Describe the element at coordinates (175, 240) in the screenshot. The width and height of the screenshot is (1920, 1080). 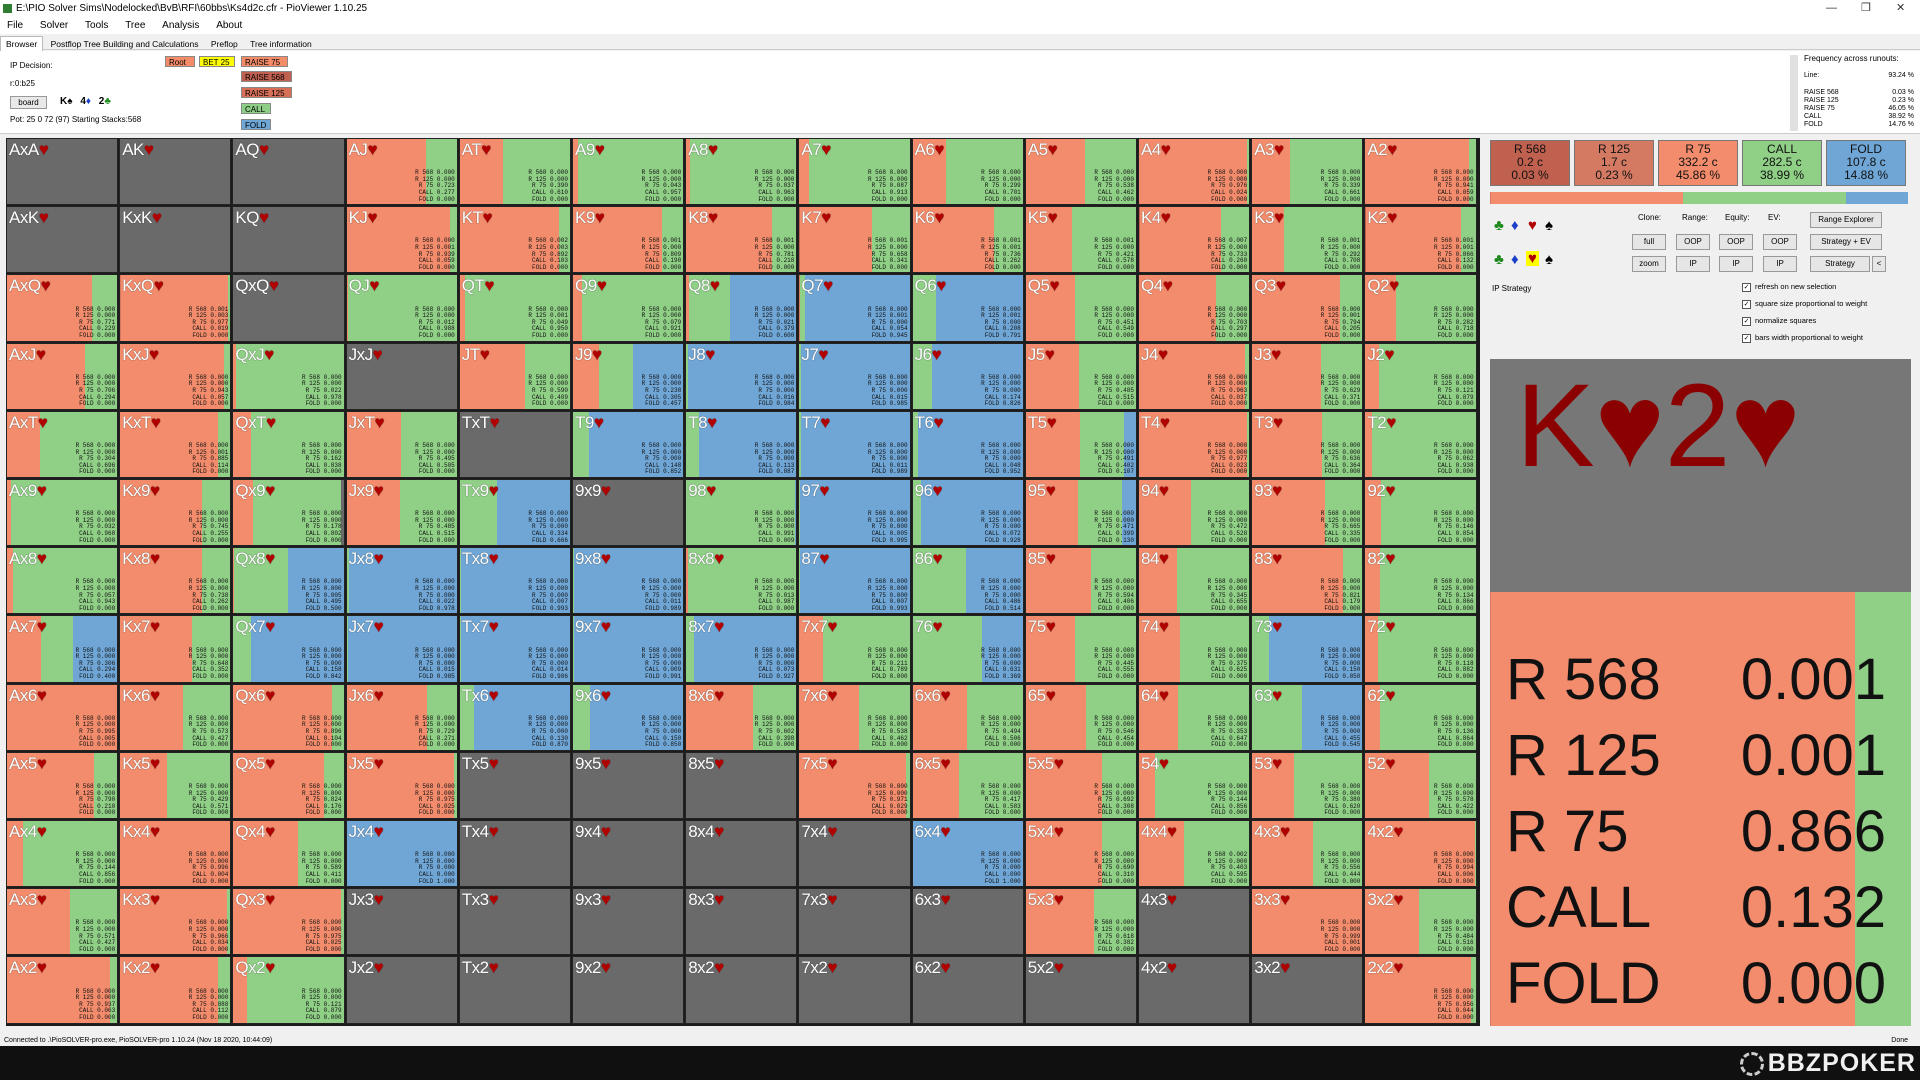
I see `hand-cell: KxK♥` at that location.